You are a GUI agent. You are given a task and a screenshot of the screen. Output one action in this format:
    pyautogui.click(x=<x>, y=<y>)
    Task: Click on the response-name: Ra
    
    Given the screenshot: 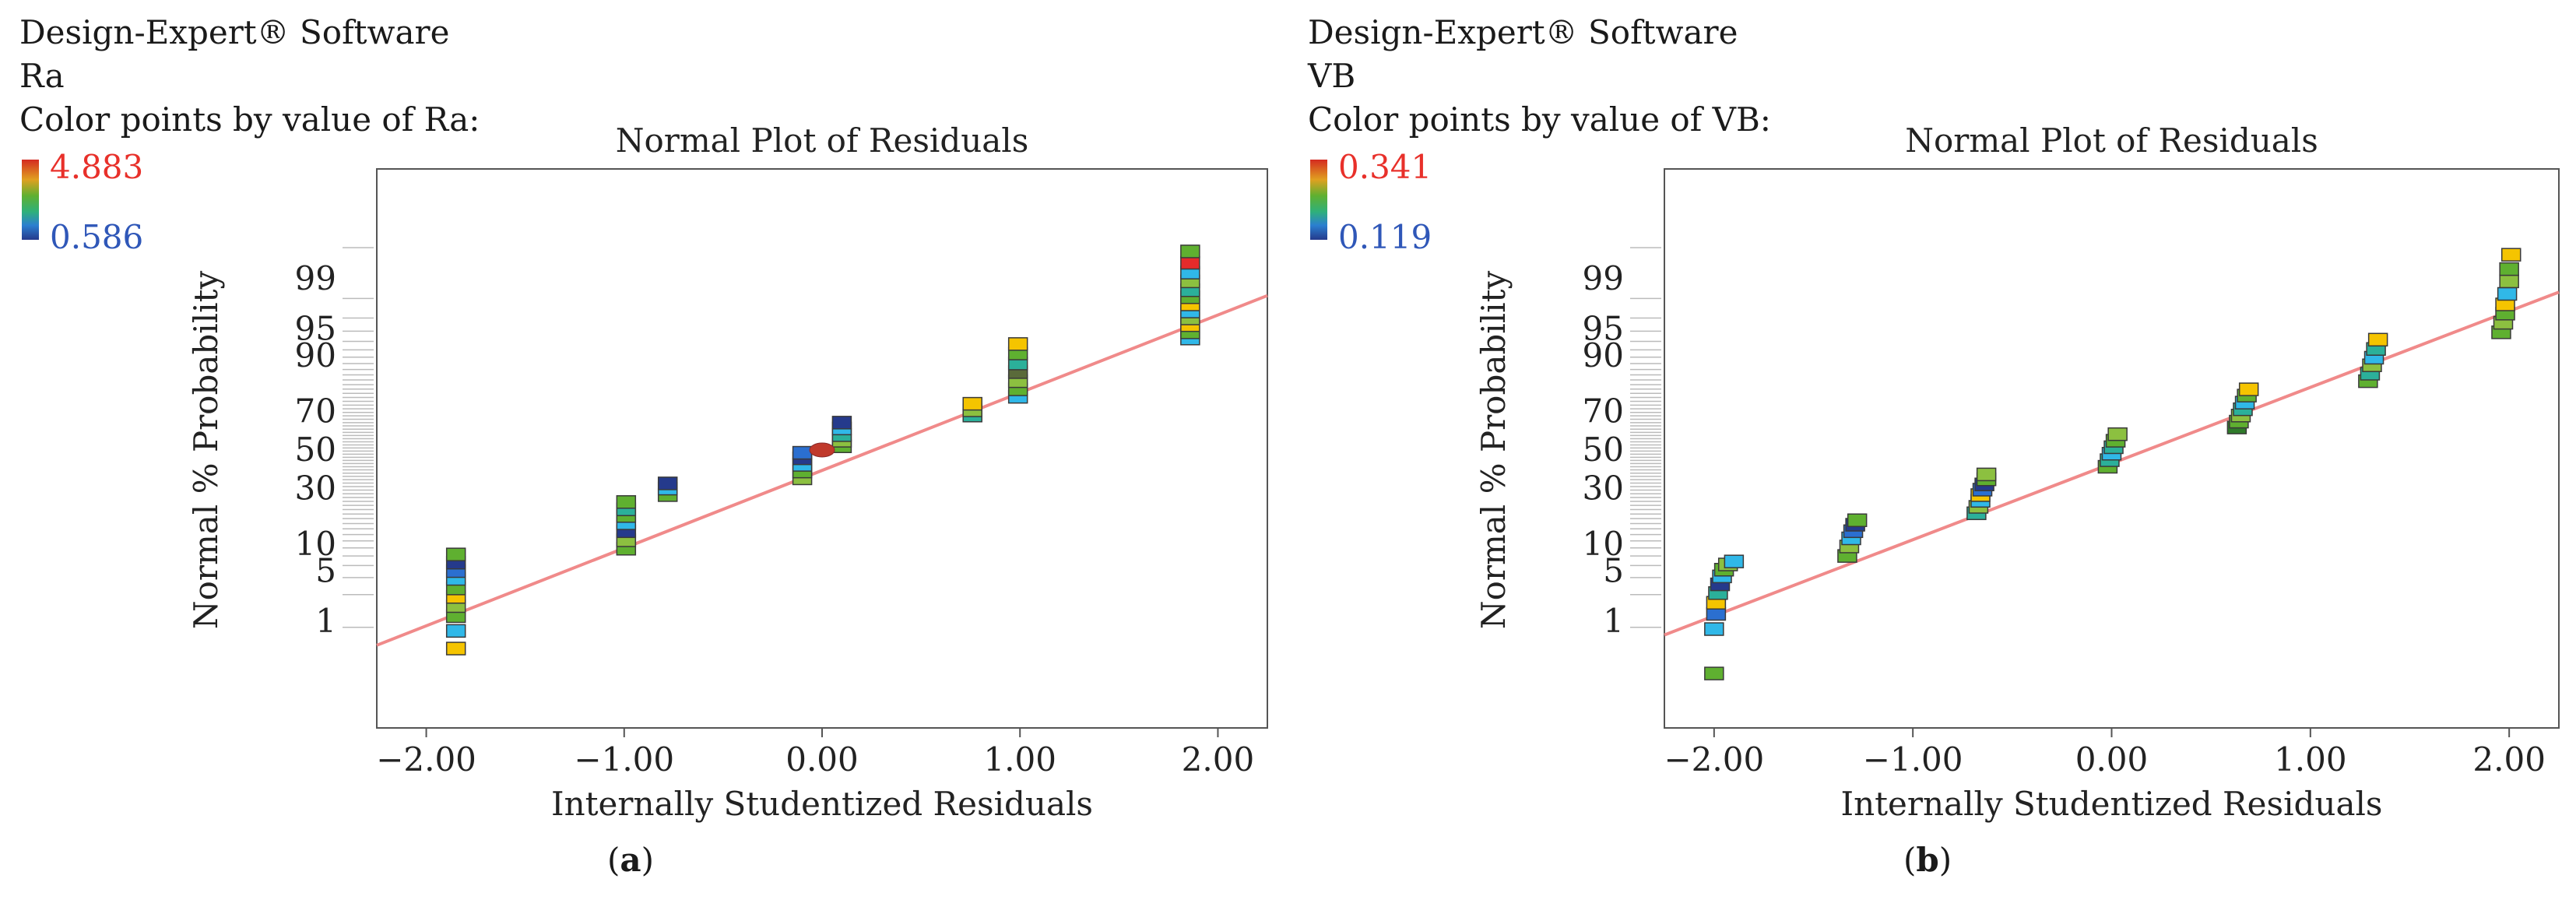 What is the action you would take?
    pyautogui.click(x=42, y=76)
    